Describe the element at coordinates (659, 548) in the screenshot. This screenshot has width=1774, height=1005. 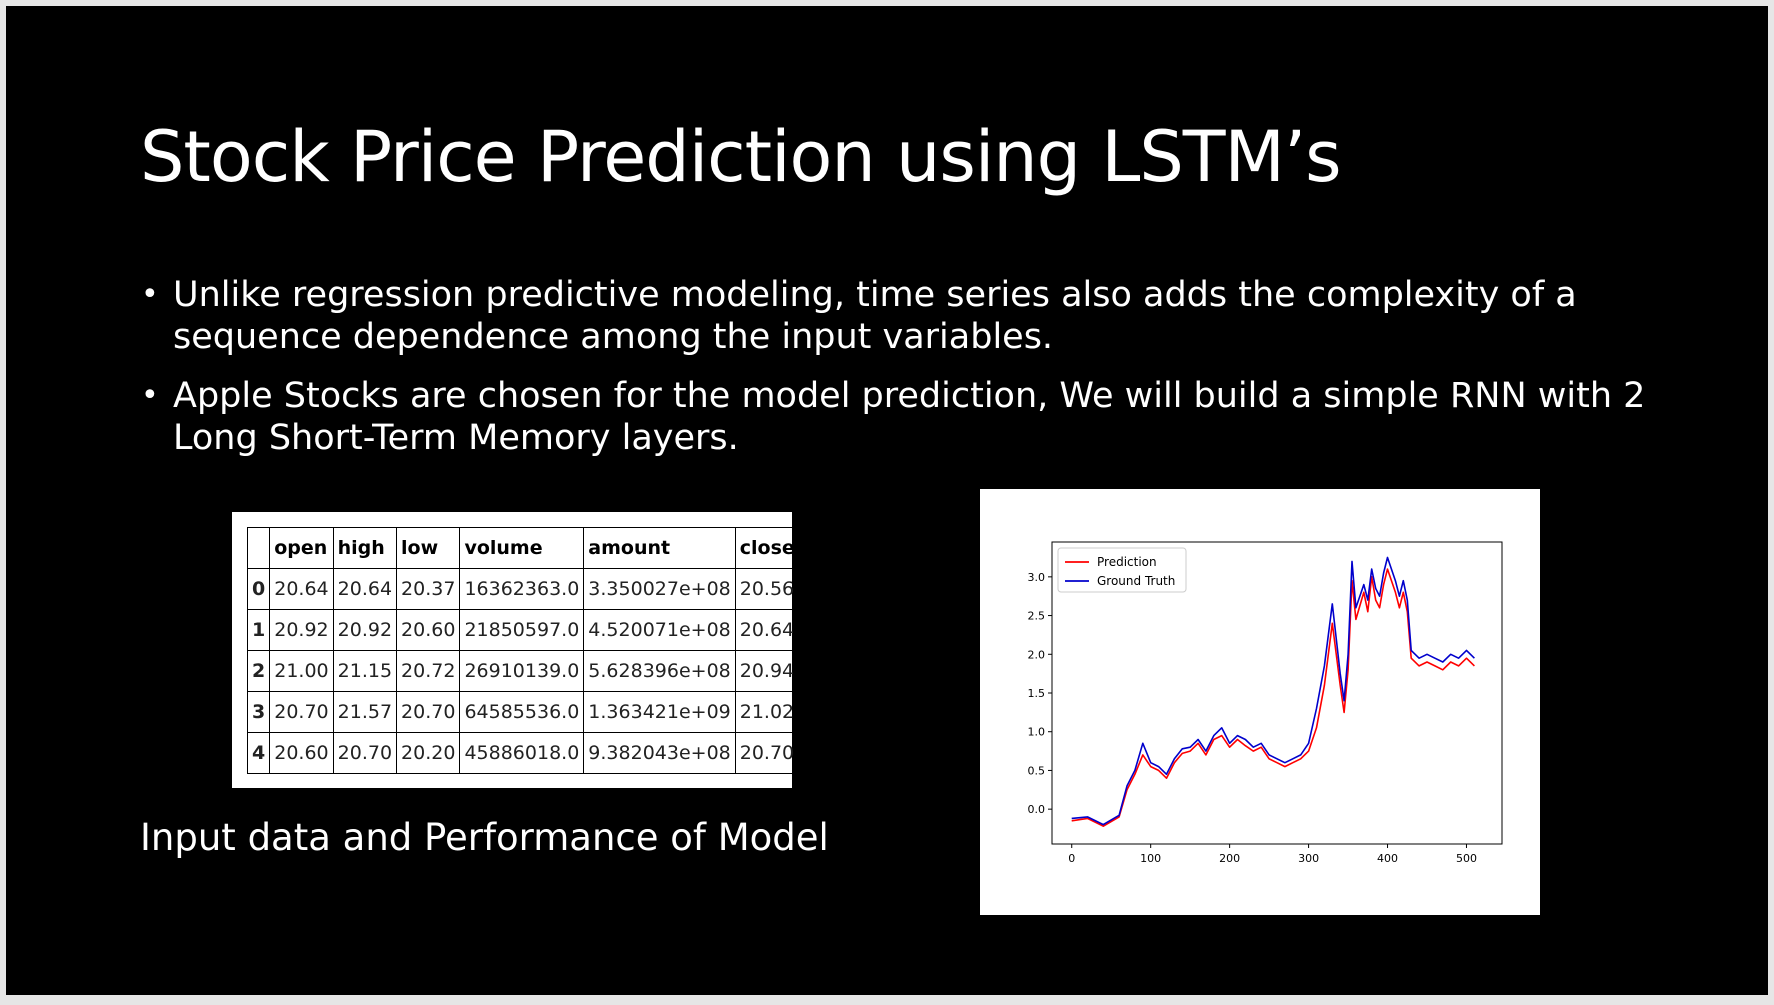
I see `column-header-amount: amount` at that location.